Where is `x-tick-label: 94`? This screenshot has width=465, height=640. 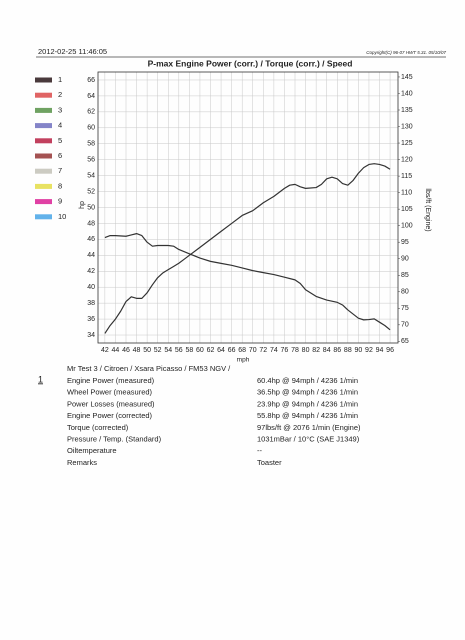 x-tick-label: 94 is located at coordinates (380, 350).